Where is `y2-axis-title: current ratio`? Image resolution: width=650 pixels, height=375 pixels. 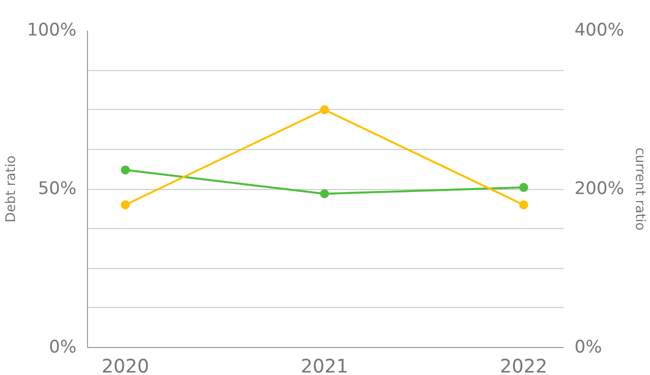
y2-axis-title: current ratio is located at coordinates (640, 189).